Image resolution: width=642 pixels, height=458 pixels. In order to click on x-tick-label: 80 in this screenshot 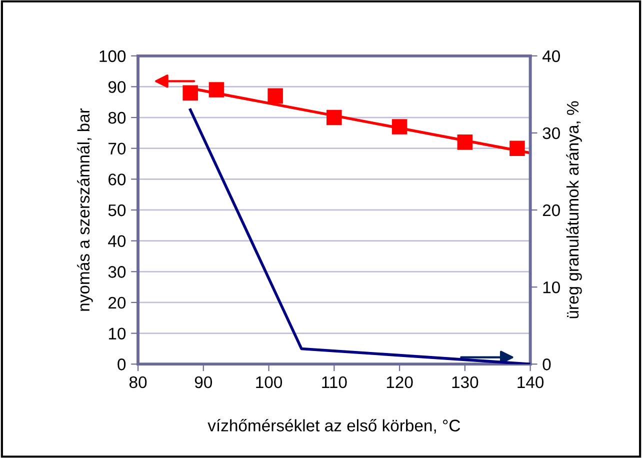, I will do `click(138, 382)`.